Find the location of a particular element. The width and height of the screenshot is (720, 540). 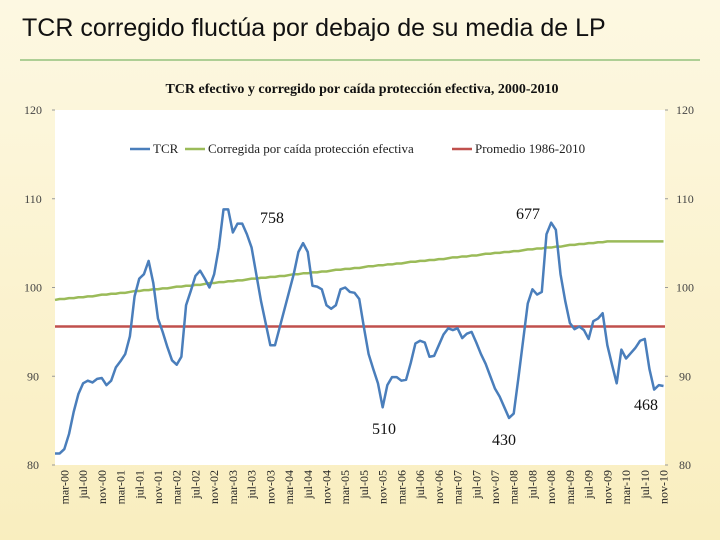

x-tick-label: jul-09 is located at coordinates (589, 485).